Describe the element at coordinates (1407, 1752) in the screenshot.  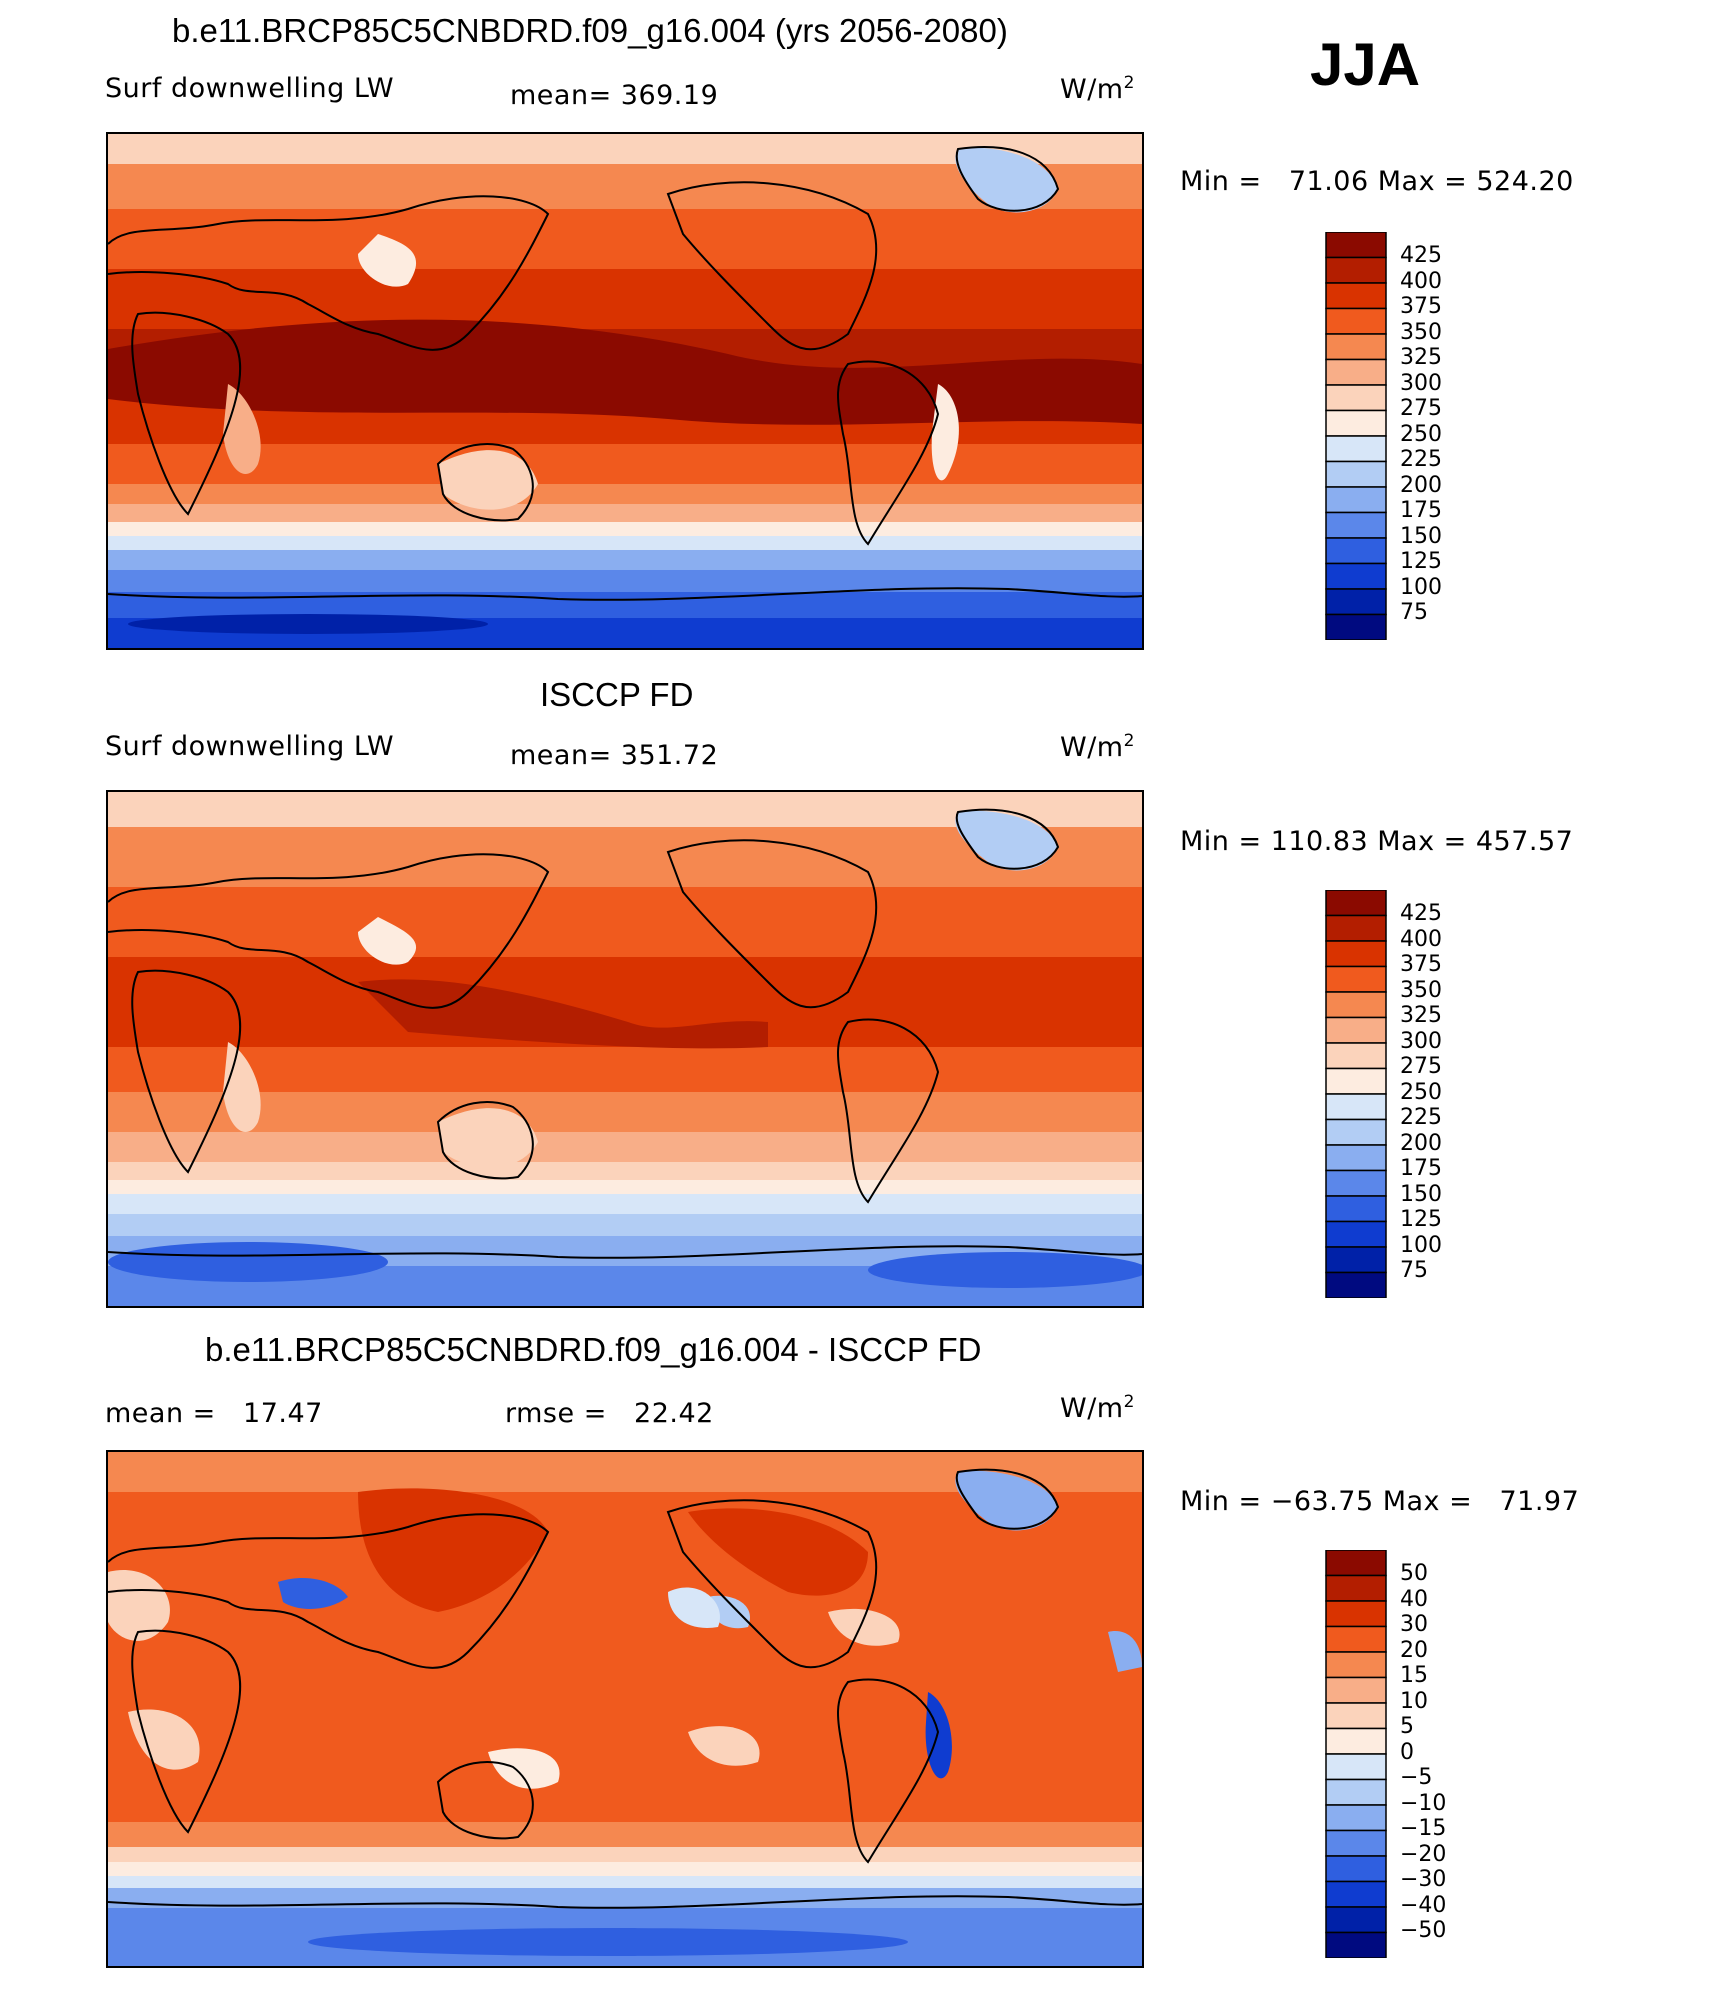
I see `colorbar-tick-label: 0` at that location.